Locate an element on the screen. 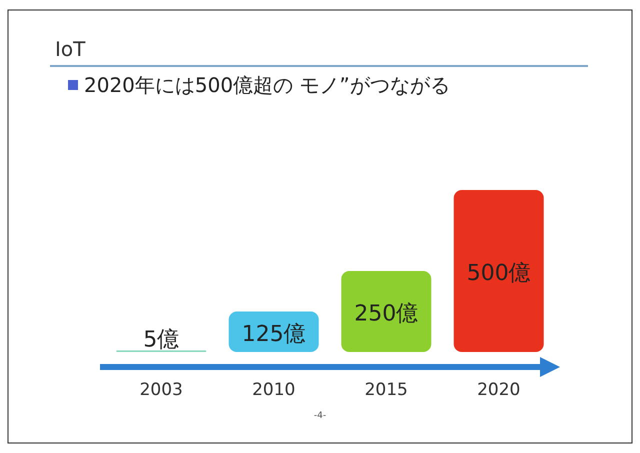  title: IoT is located at coordinates (70, 49).